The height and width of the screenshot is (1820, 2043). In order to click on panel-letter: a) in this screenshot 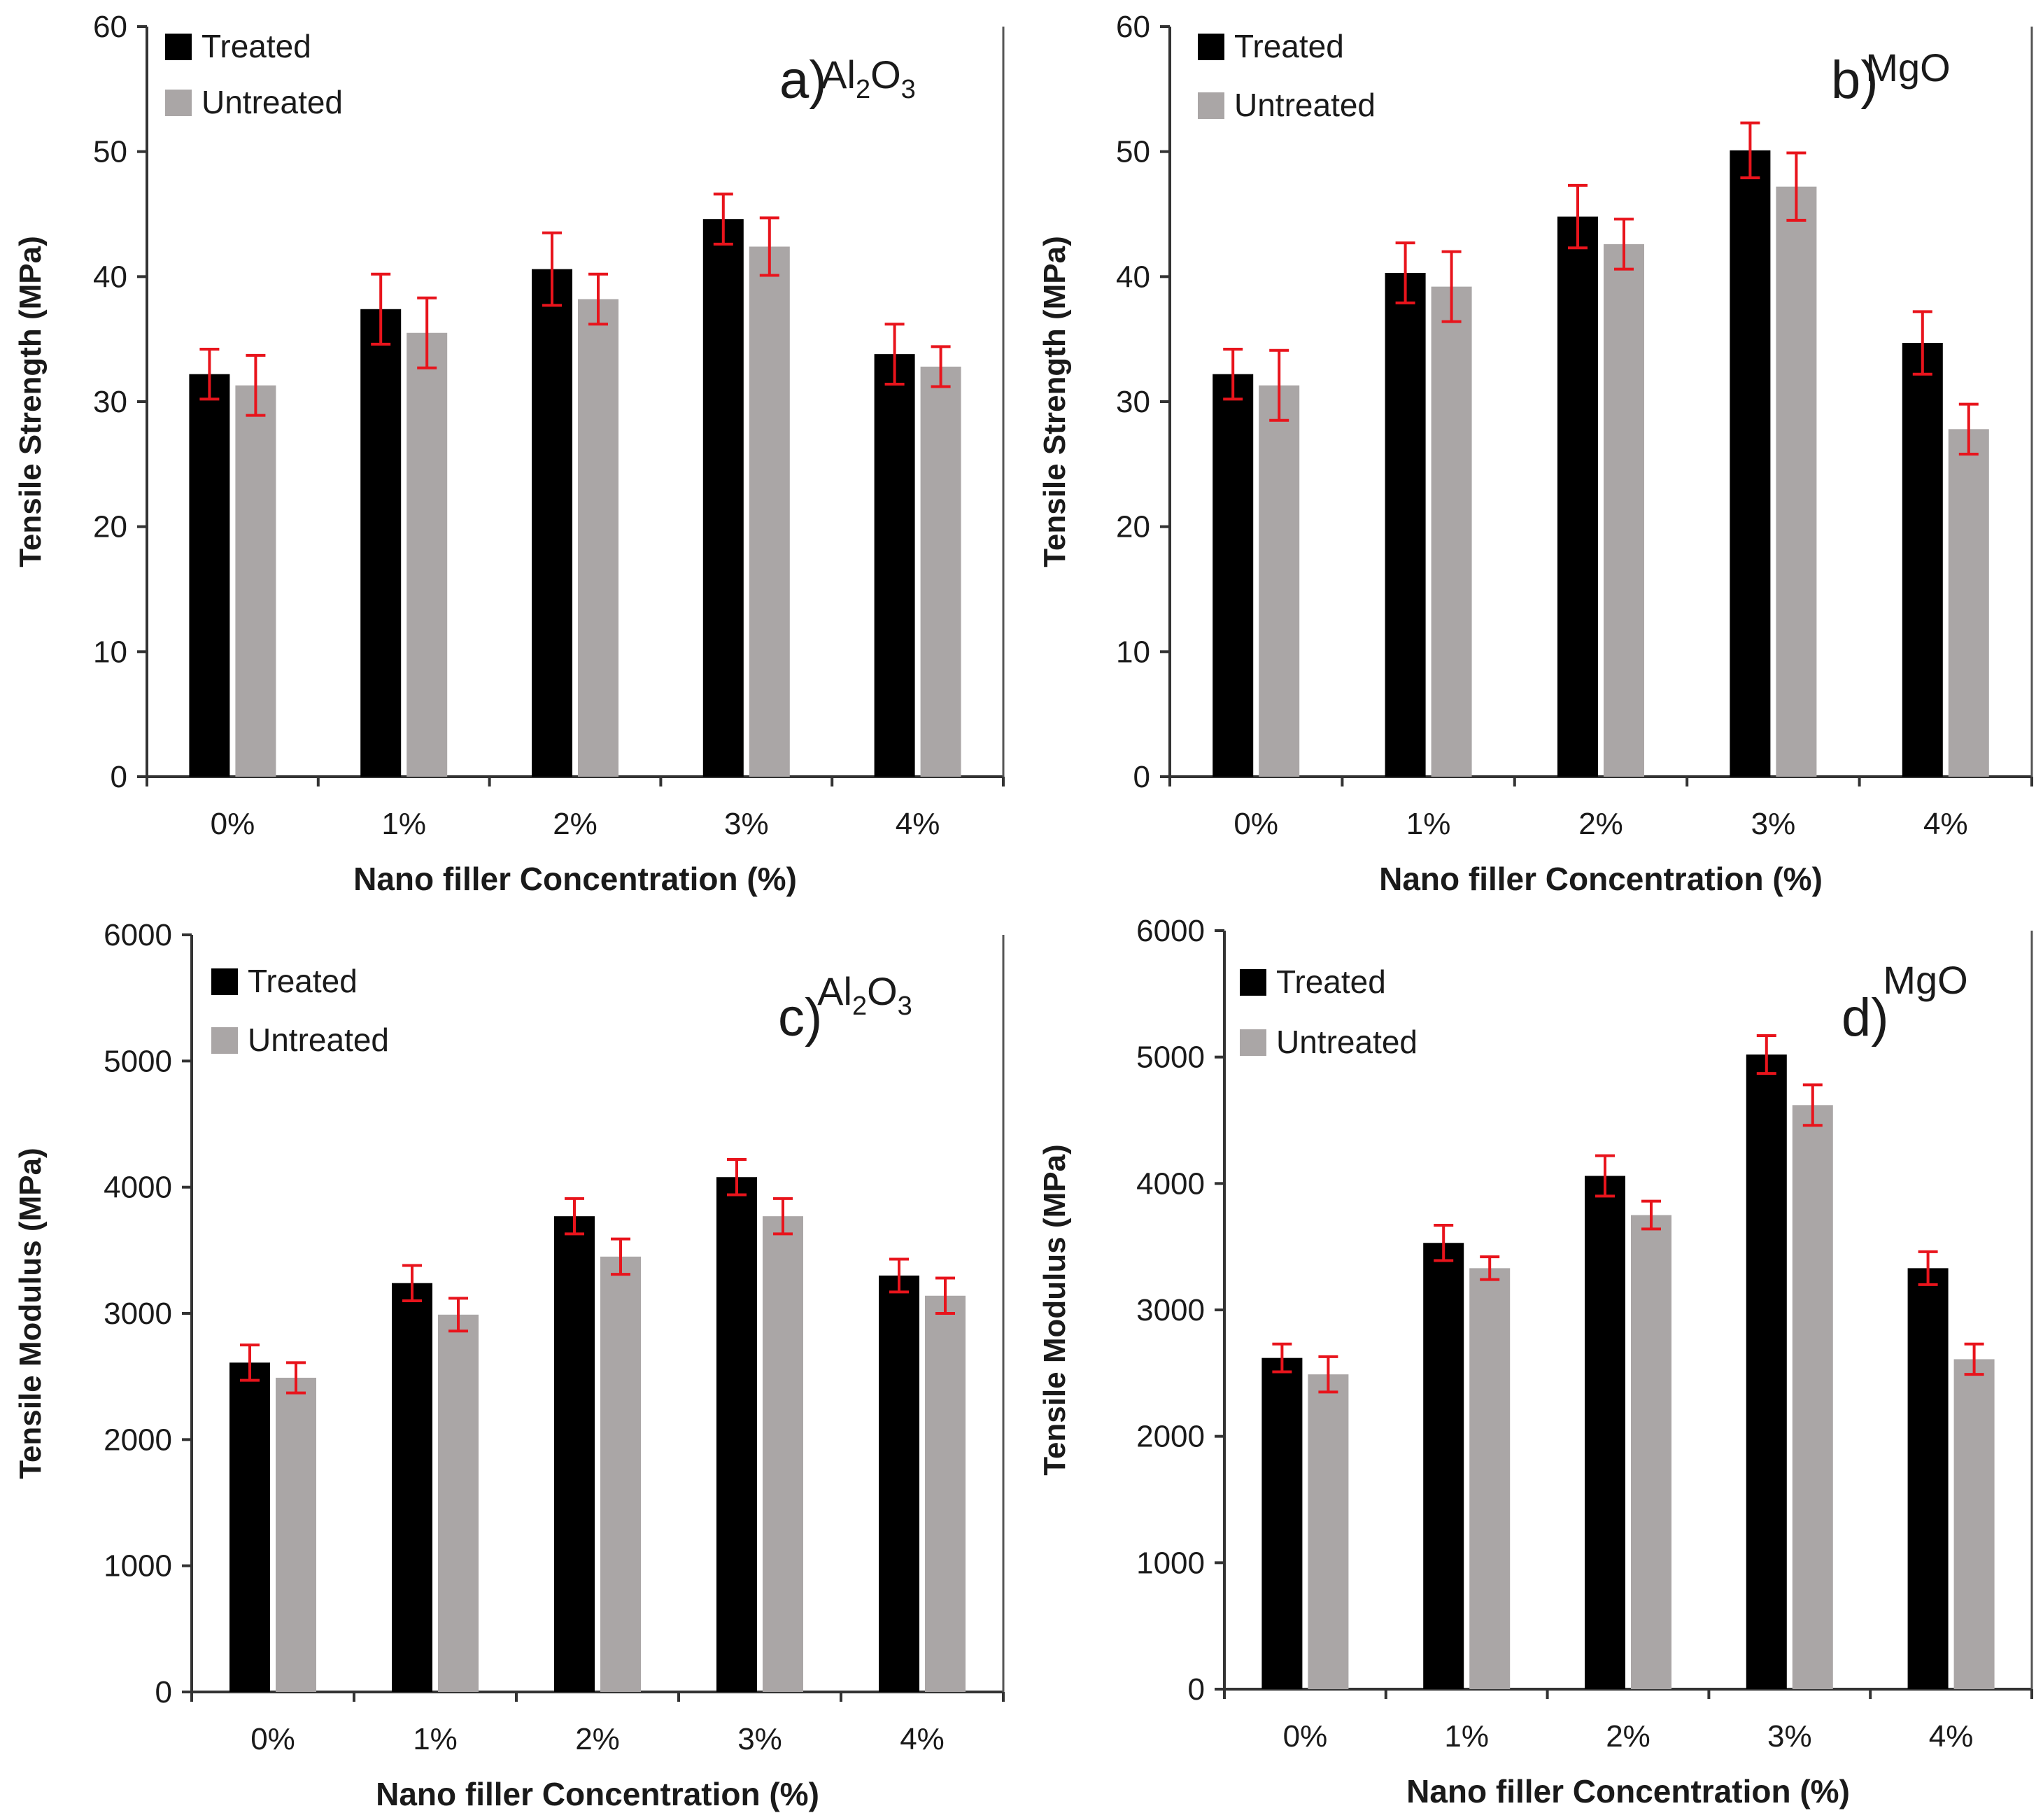, I will do `click(803, 80)`.